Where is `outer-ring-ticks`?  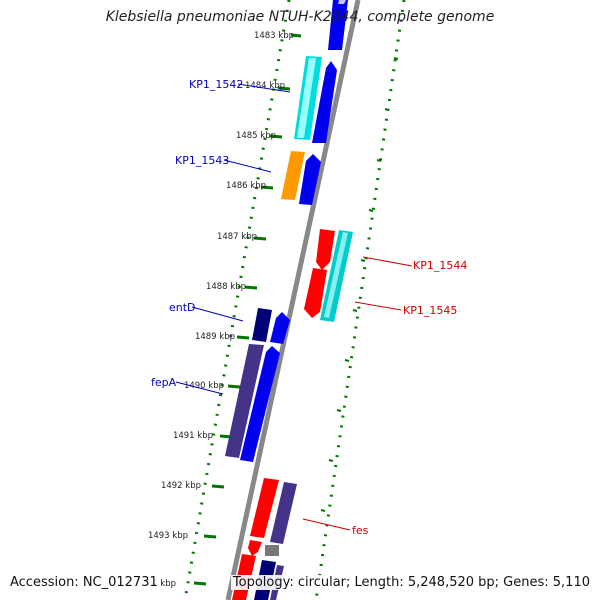 outer-ring-ticks is located at coordinates (359, 284).